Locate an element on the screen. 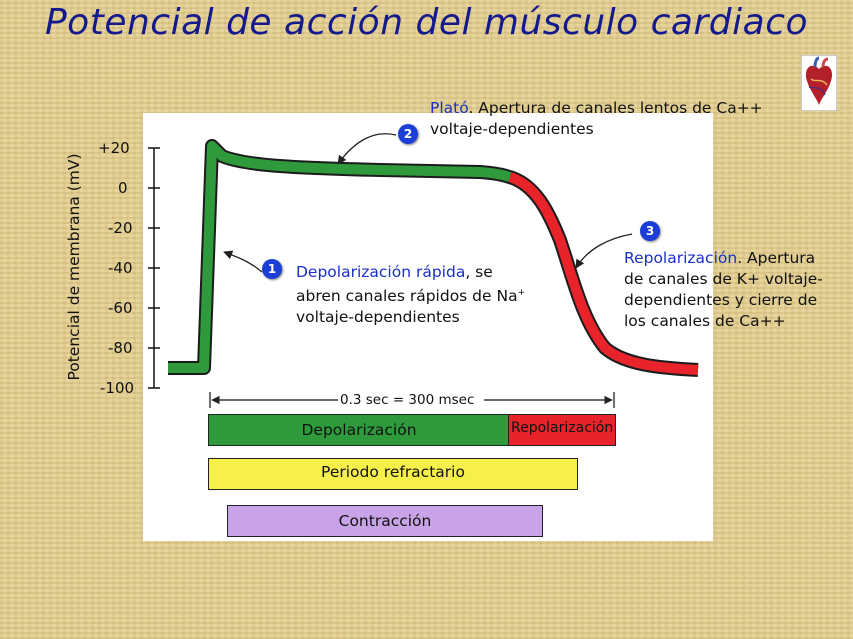  phase-3-text: dependientes y cierre de is located at coordinates (721, 300).